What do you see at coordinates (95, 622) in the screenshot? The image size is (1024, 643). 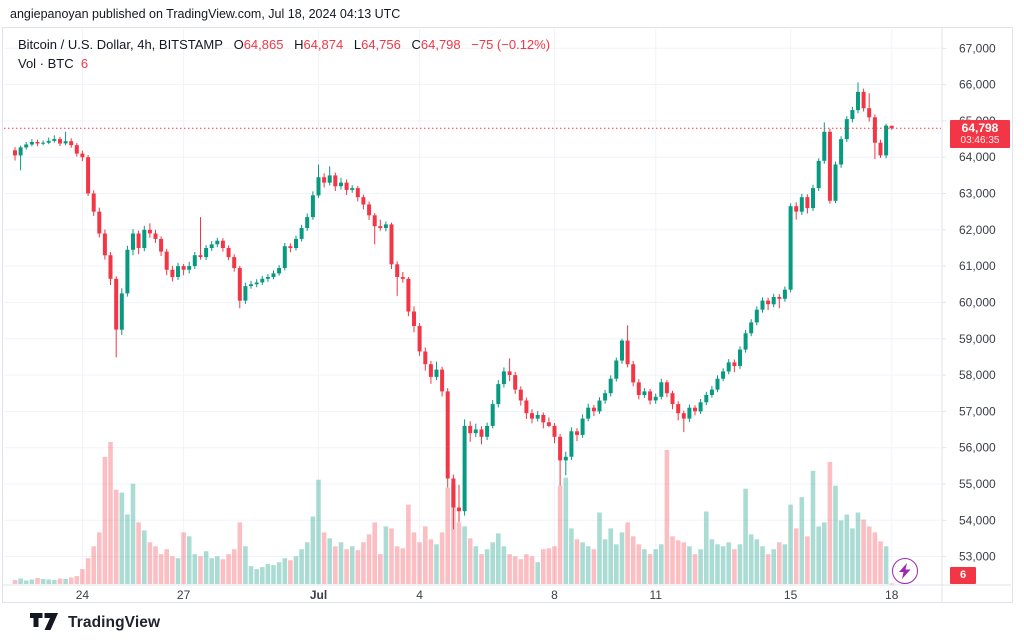 I see `tradingview-attribution: TradingView` at bounding box center [95, 622].